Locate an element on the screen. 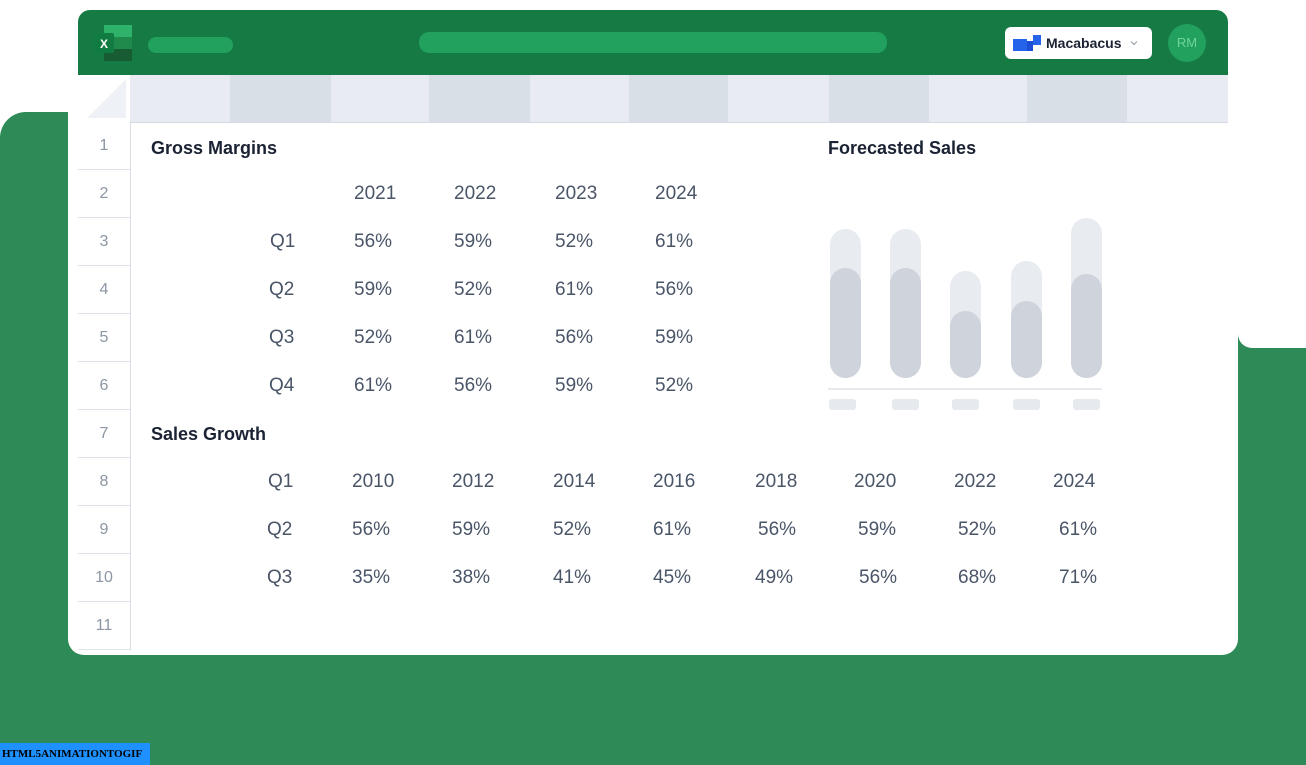  chart-x-axis is located at coordinates (965, 389).